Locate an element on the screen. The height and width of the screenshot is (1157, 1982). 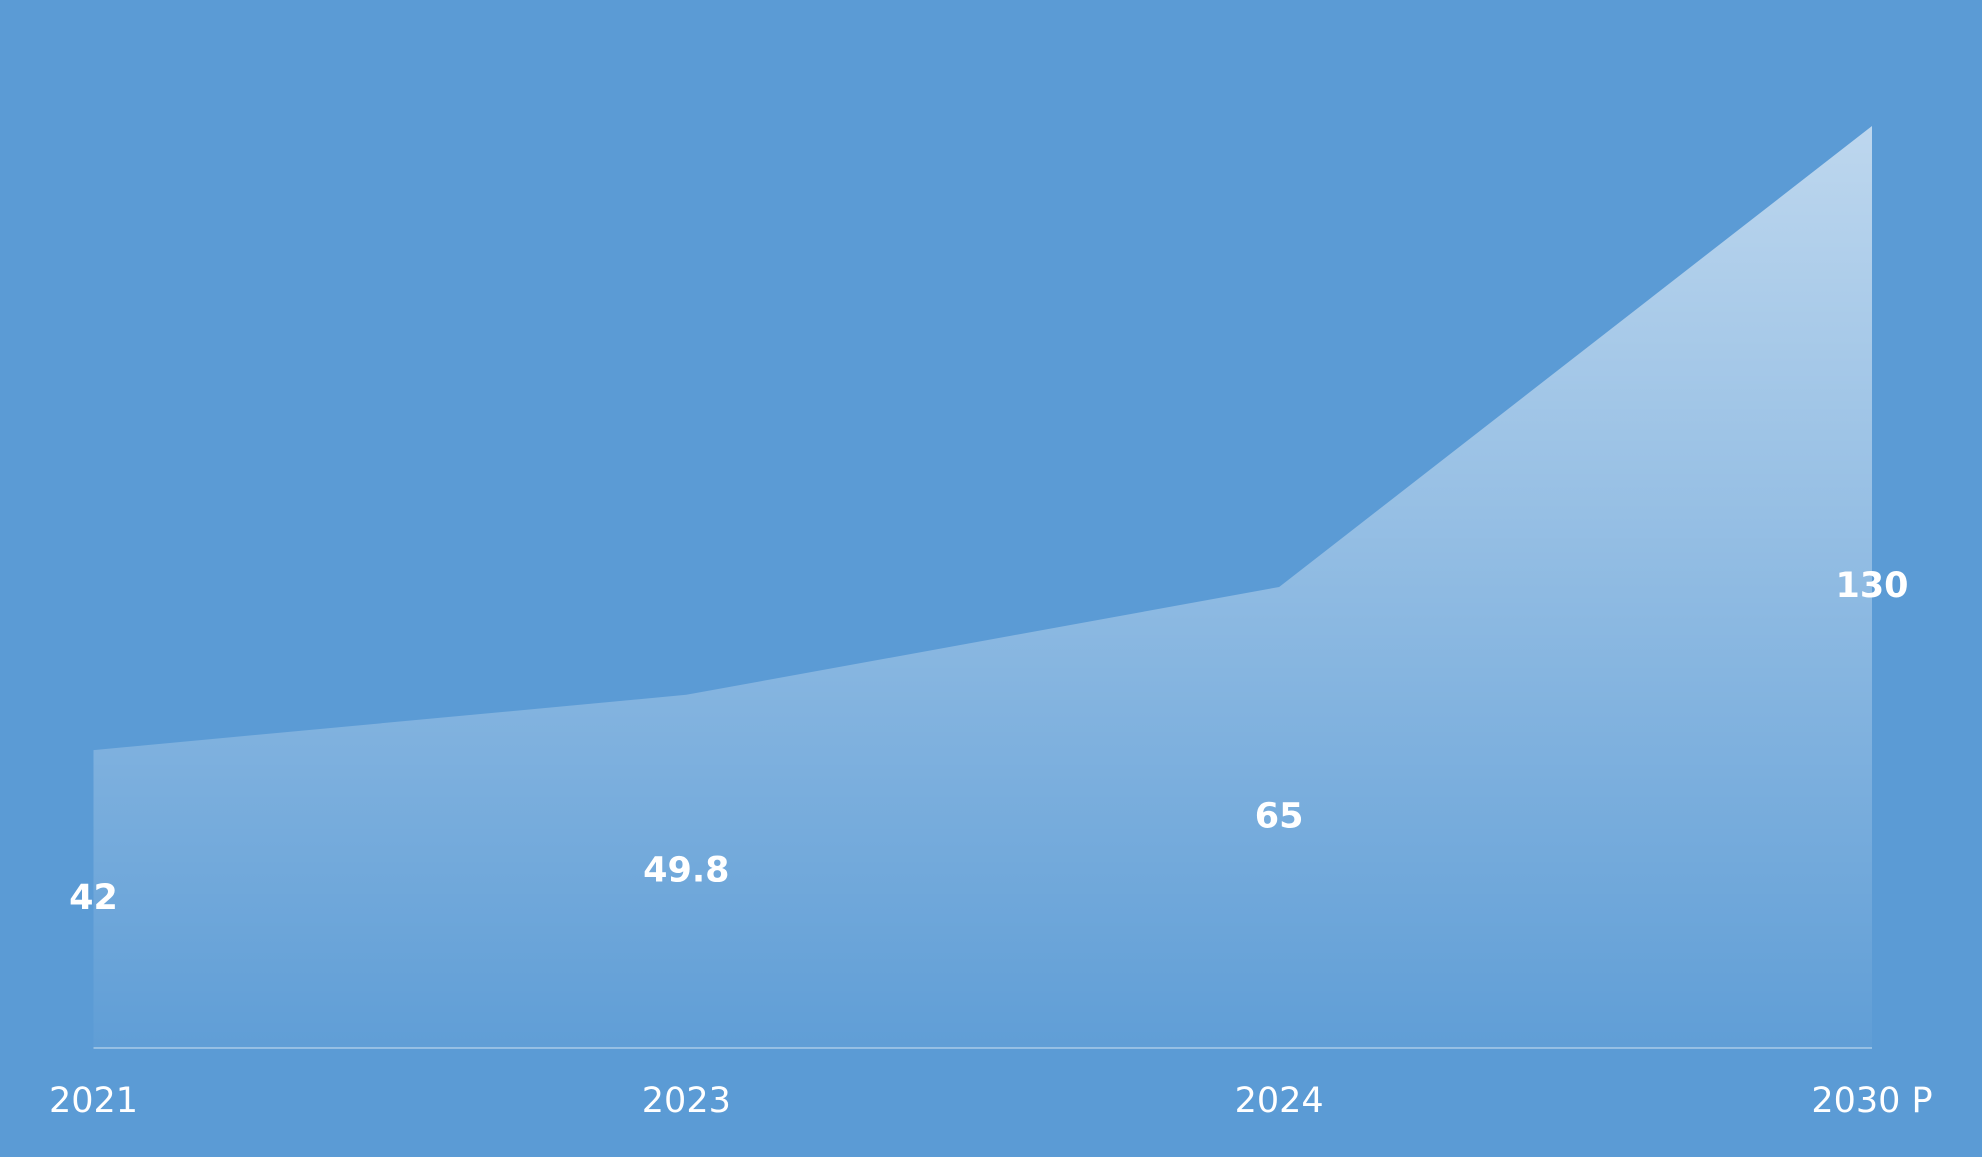
value-label: 42 is located at coordinates (93, 898).